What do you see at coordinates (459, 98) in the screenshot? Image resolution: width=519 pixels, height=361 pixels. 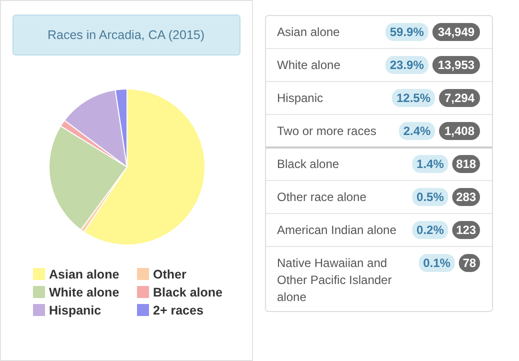 I see `text: 7,294` at bounding box center [459, 98].